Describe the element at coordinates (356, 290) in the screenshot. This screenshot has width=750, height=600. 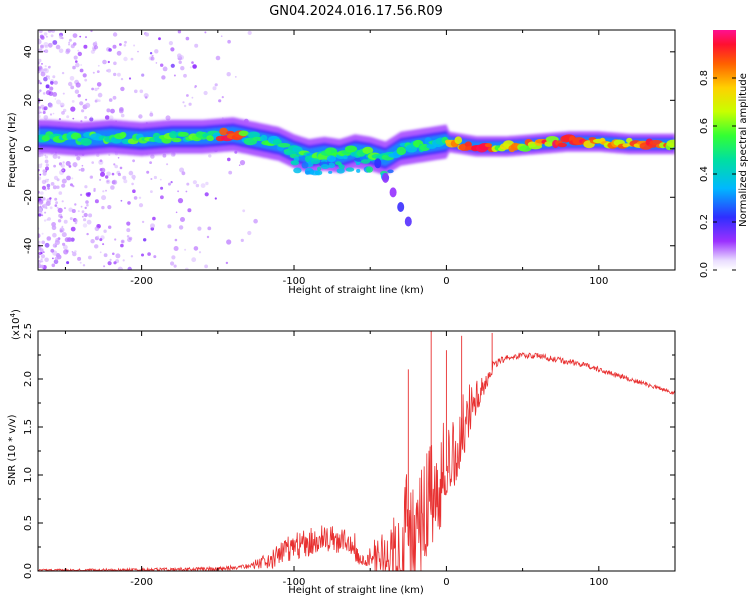
I see `spectrogram-x-label: Height of straight line (km)` at that location.